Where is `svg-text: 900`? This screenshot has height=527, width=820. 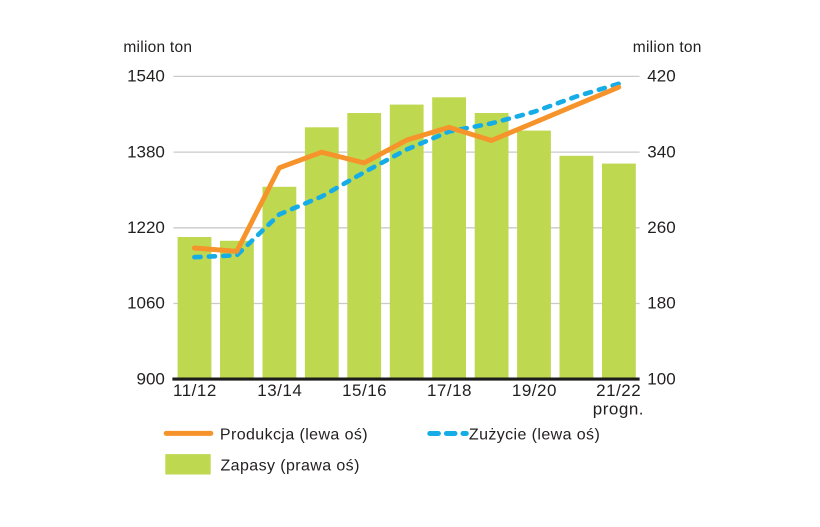 svg-text: 900 is located at coordinates (151, 378).